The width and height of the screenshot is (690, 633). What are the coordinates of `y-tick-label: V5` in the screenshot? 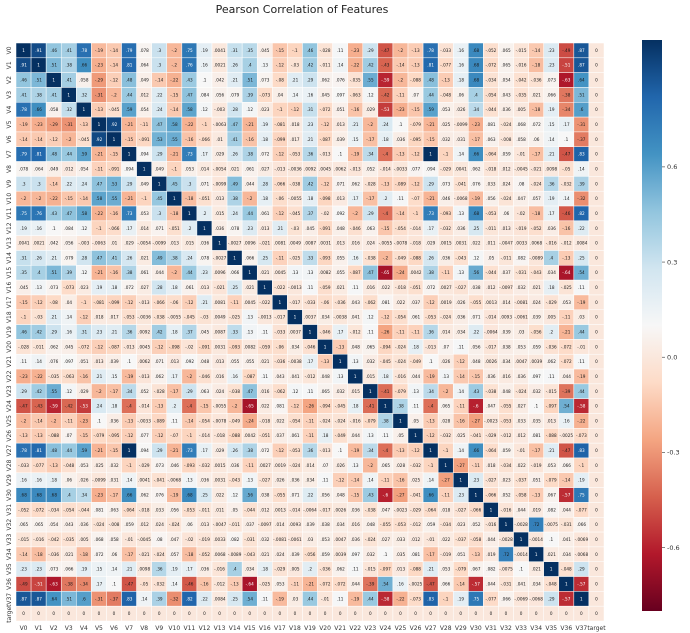 It's located at (9, 124).